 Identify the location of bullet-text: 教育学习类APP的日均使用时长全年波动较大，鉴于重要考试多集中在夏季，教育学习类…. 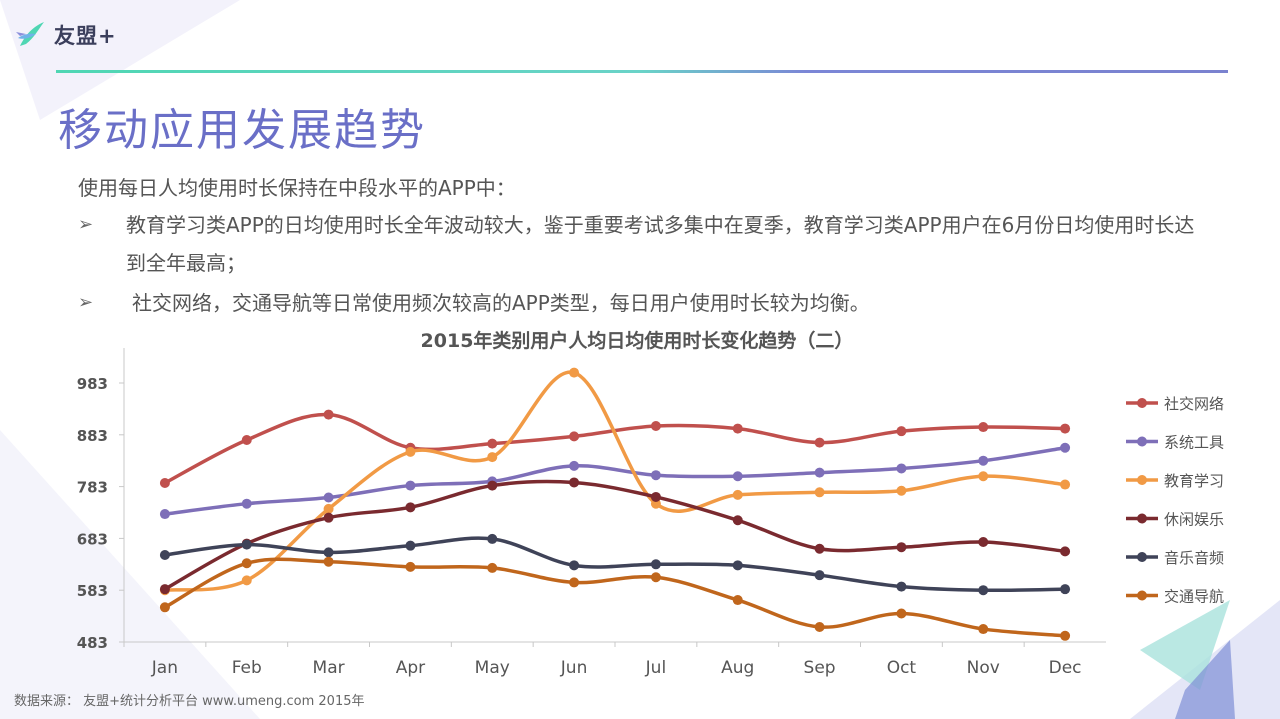
(660, 244).